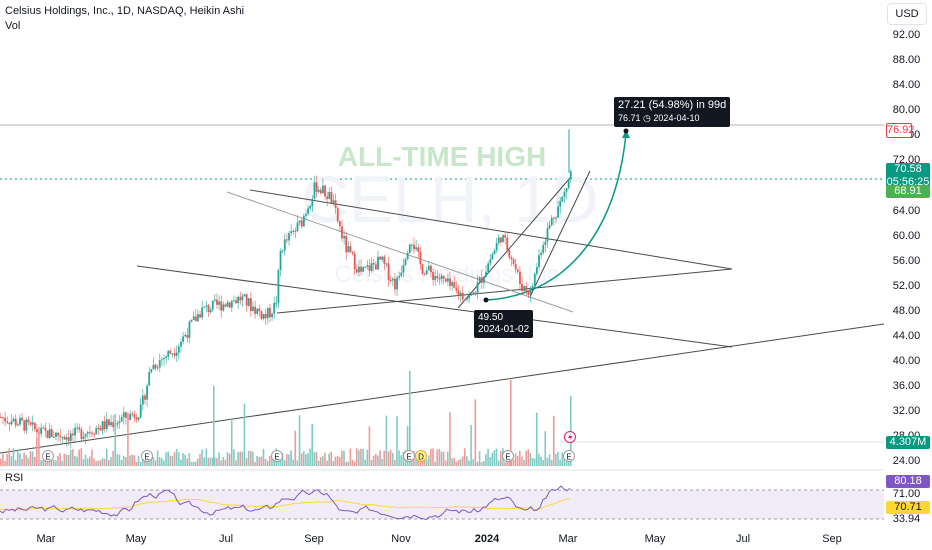 Image resolution: width=932 pixels, height=550 pixels. What do you see at coordinates (906, 311) in the screenshot?
I see `price-tick: 48.00` at bounding box center [906, 311].